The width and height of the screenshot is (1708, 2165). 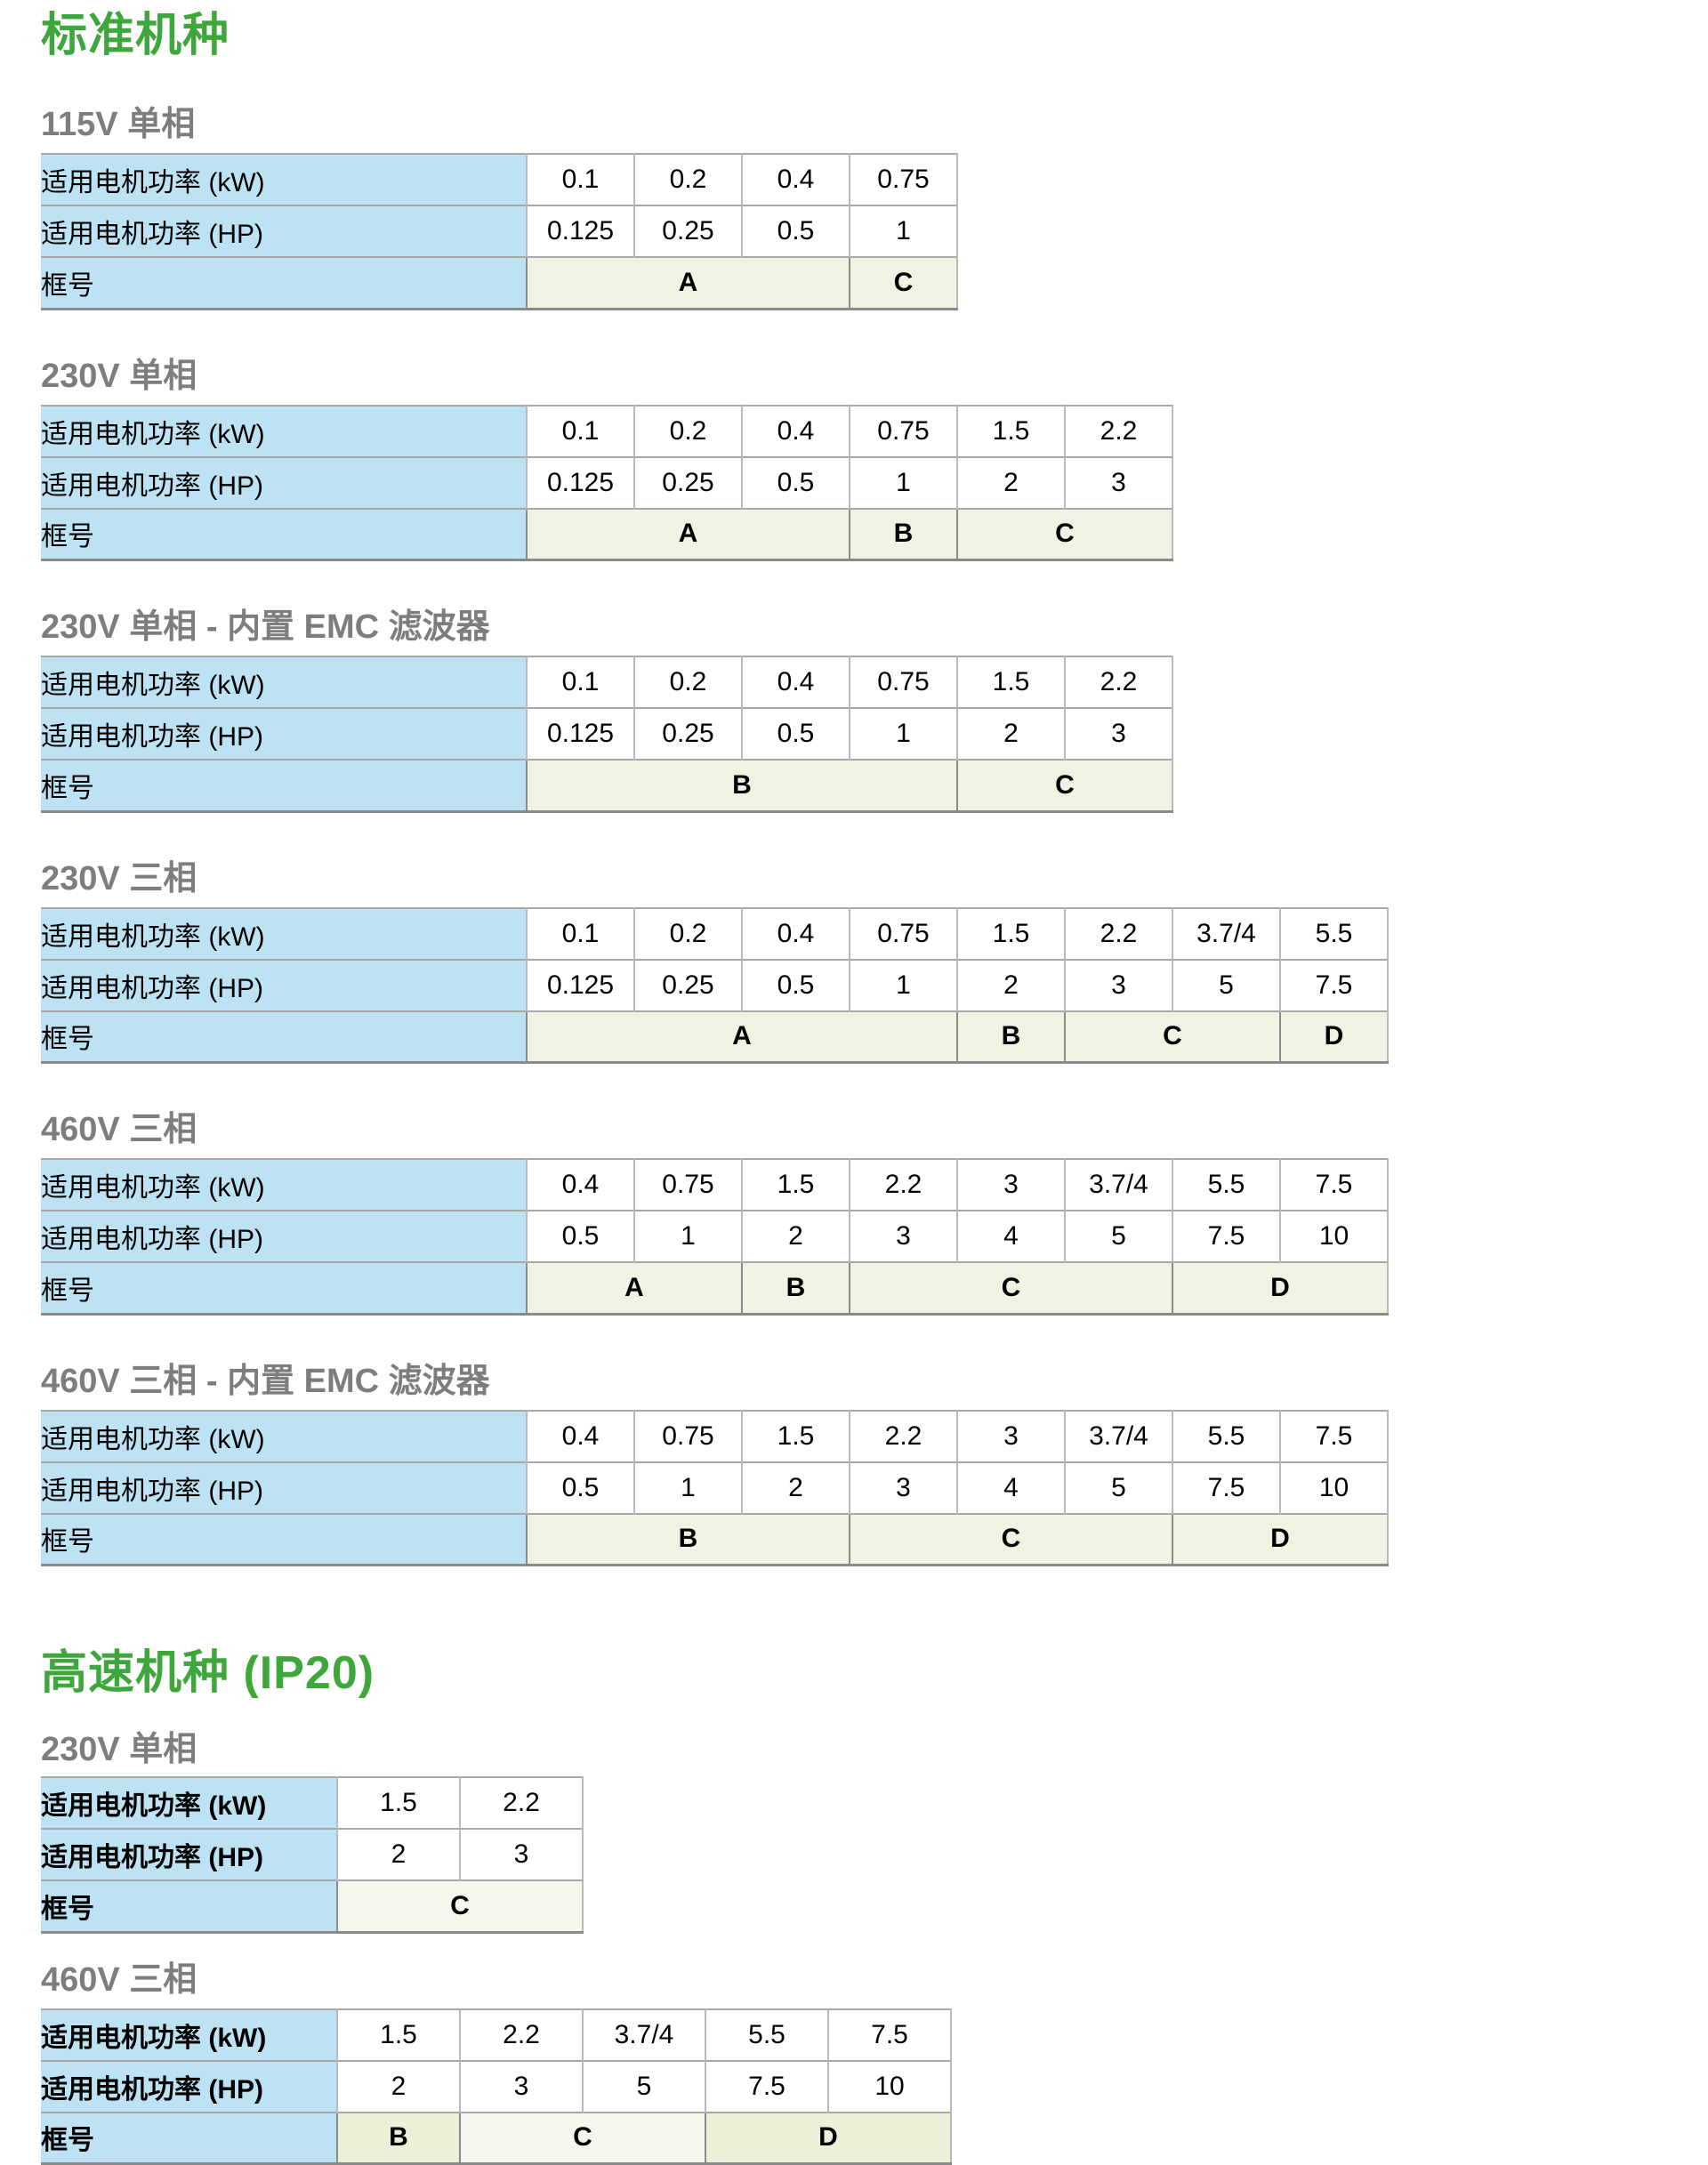 What do you see at coordinates (688, 431) in the screenshot?
I see `cell-kw-value: 0.2` at bounding box center [688, 431].